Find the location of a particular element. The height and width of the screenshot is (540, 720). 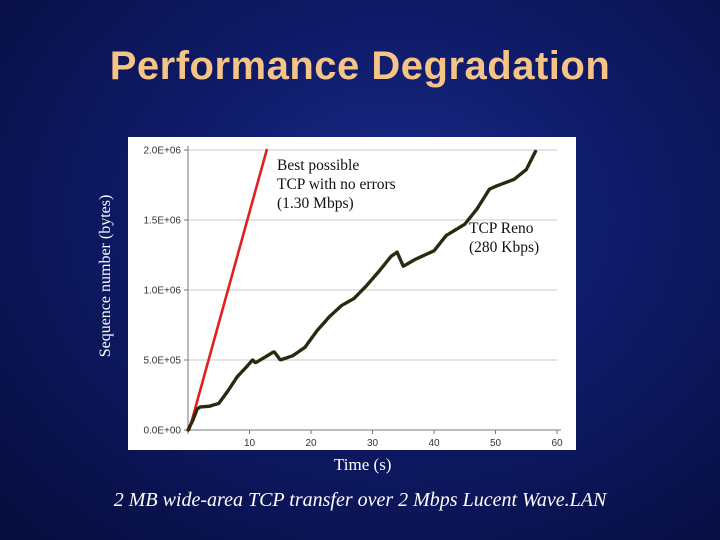

x-tick-label: 40 is located at coordinates (434, 443).